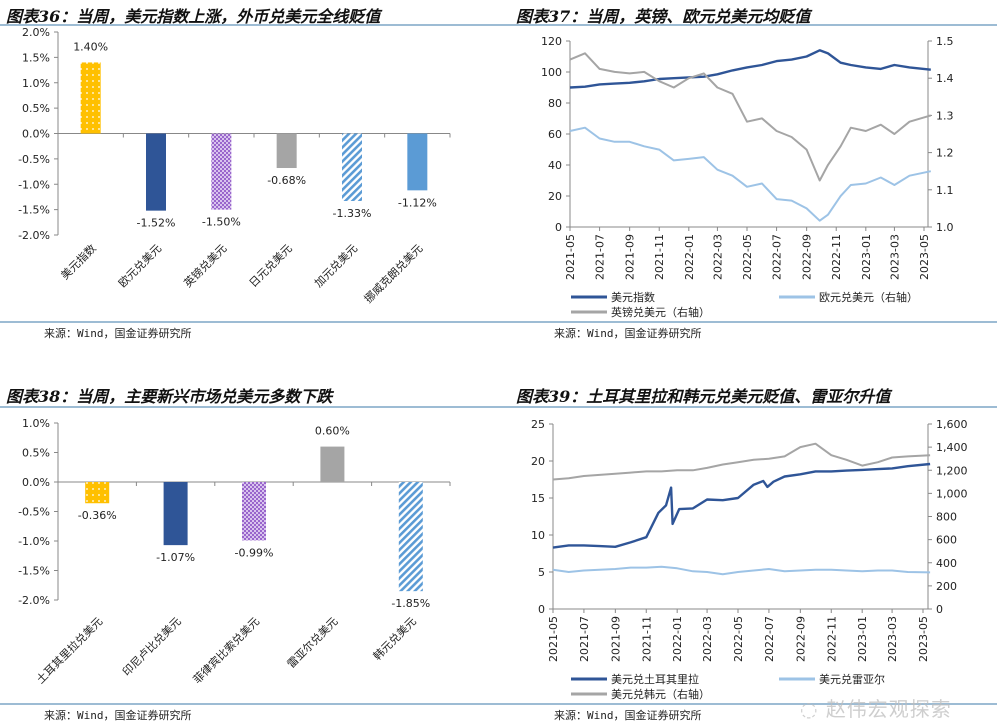 Image resolution: width=1000 pixels, height=724 pixels. Describe the element at coordinates (866, 257) in the screenshot. I see `x-tick-label: 2023-01` at that location.